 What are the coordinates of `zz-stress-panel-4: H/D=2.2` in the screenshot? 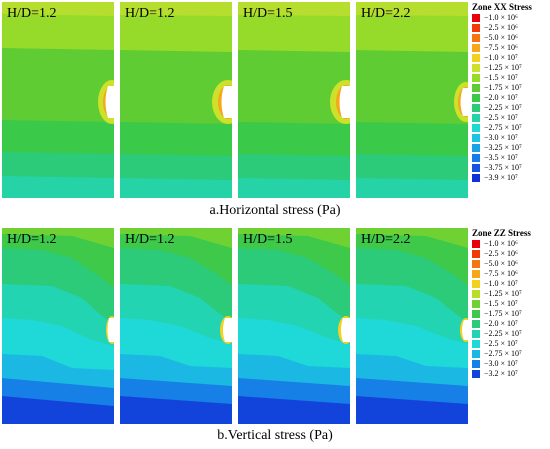 It's located at (412, 326).